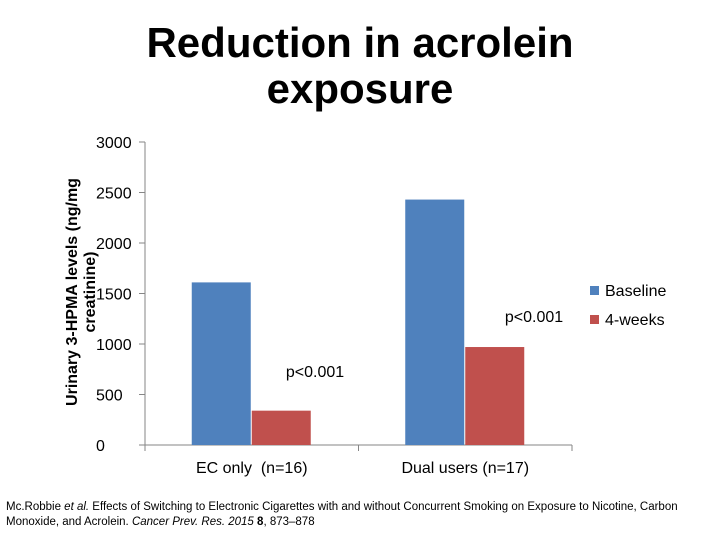 Image resolution: width=720 pixels, height=540 pixels. What do you see at coordinates (260, 522) in the screenshot?
I see `citation-volume: 8` at bounding box center [260, 522].